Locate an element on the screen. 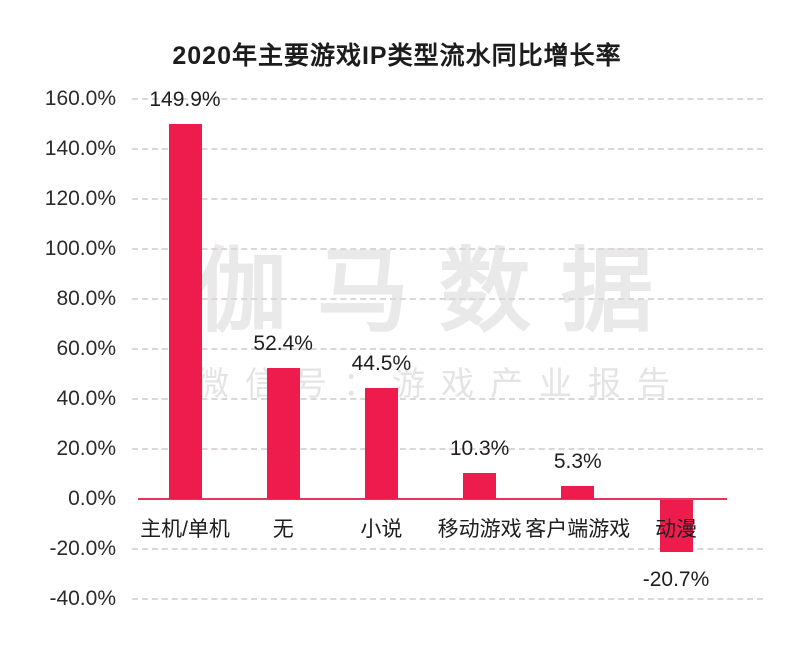 This screenshot has width=794, height=645. y-tick-label: 20.0% is located at coordinates (86, 448).